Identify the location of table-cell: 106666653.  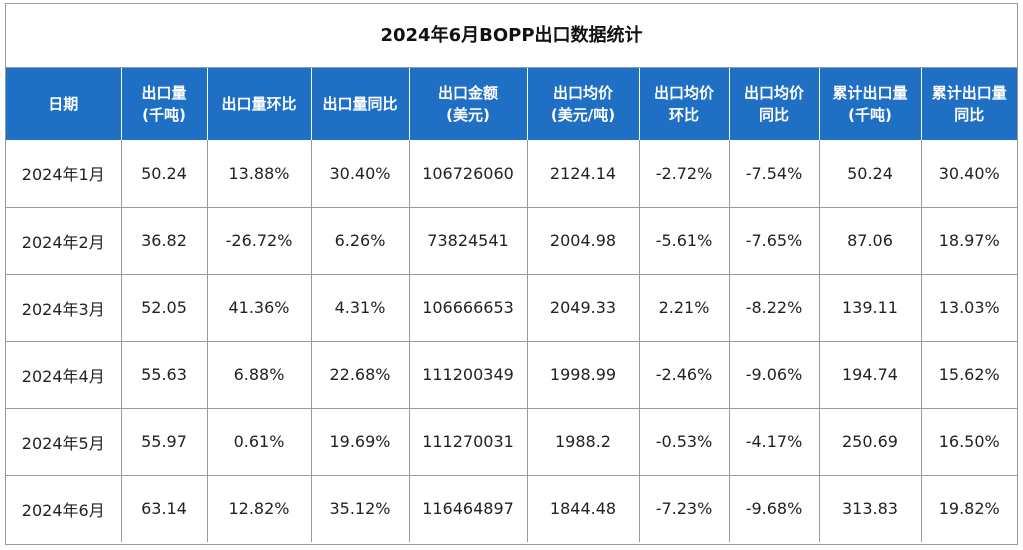
(468, 308).